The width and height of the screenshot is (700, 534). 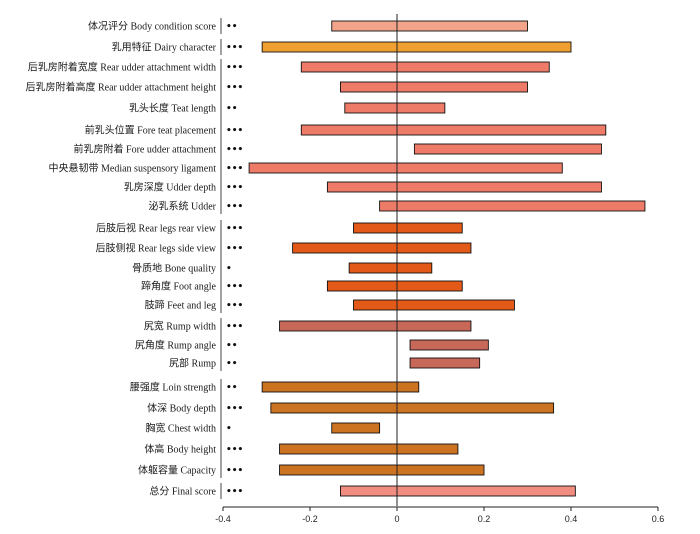 I want to click on category-label: 尻宽 Rump width, so click(x=180, y=326).